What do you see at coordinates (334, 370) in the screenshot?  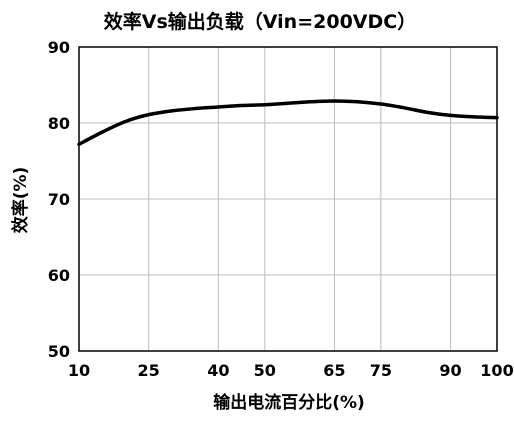 I see `x-tick-label: 65` at bounding box center [334, 370].